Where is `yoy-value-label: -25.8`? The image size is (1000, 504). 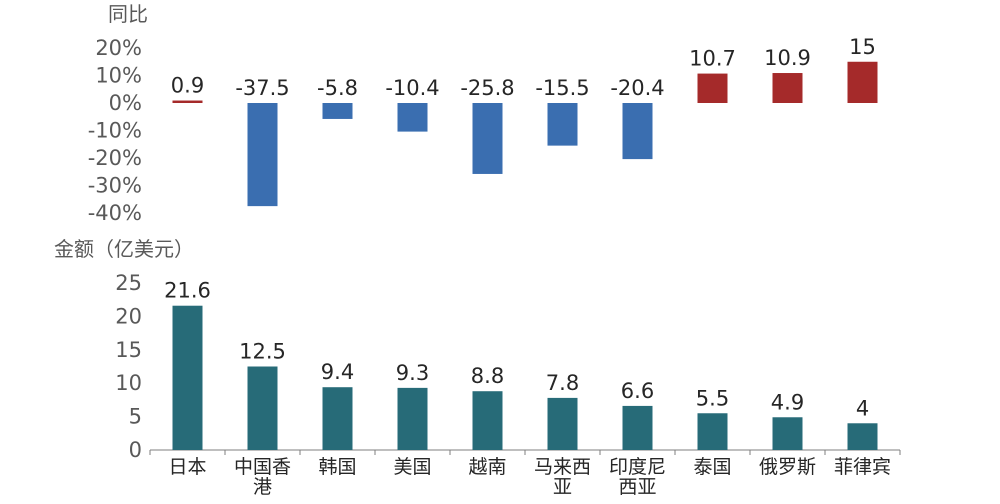 yoy-value-label: -25.8 is located at coordinates (487, 88).